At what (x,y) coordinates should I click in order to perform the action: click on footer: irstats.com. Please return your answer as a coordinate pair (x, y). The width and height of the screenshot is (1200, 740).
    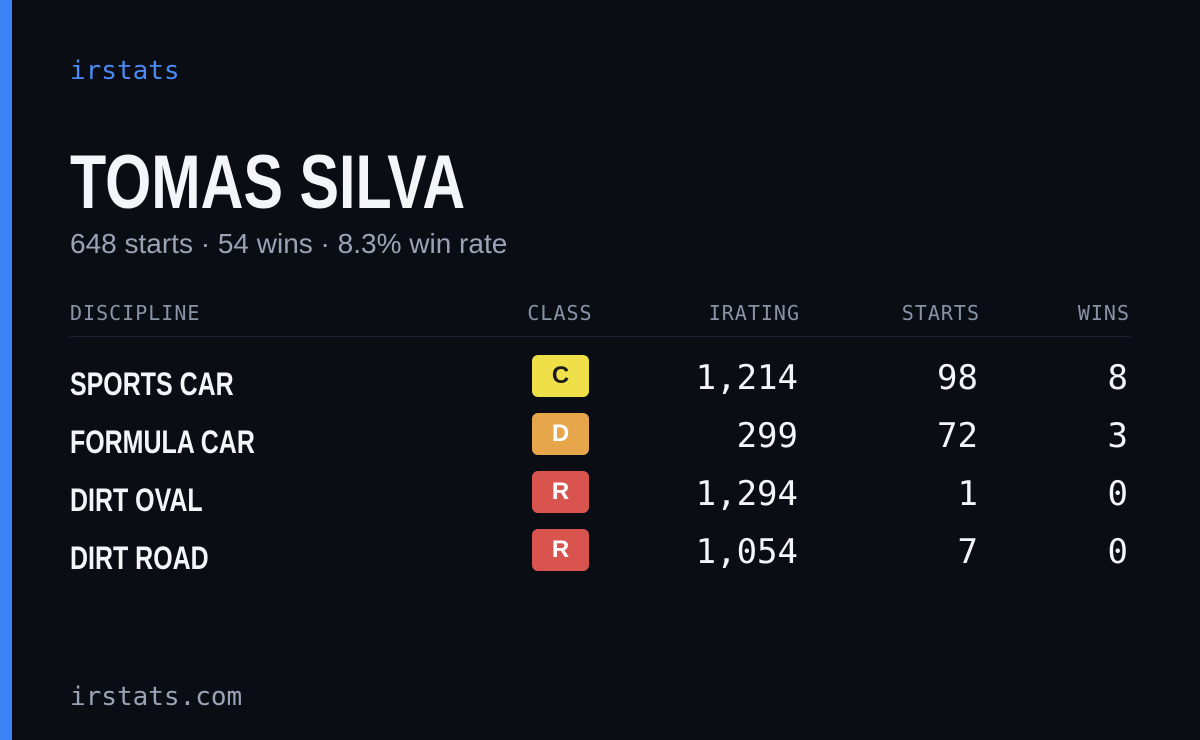
    Looking at the image, I should click on (156, 697).